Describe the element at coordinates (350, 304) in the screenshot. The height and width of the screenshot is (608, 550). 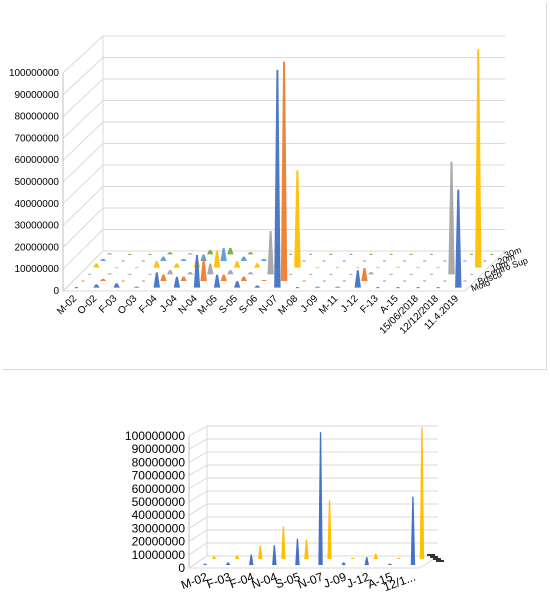
I see `x-tick-label: J-12` at that location.